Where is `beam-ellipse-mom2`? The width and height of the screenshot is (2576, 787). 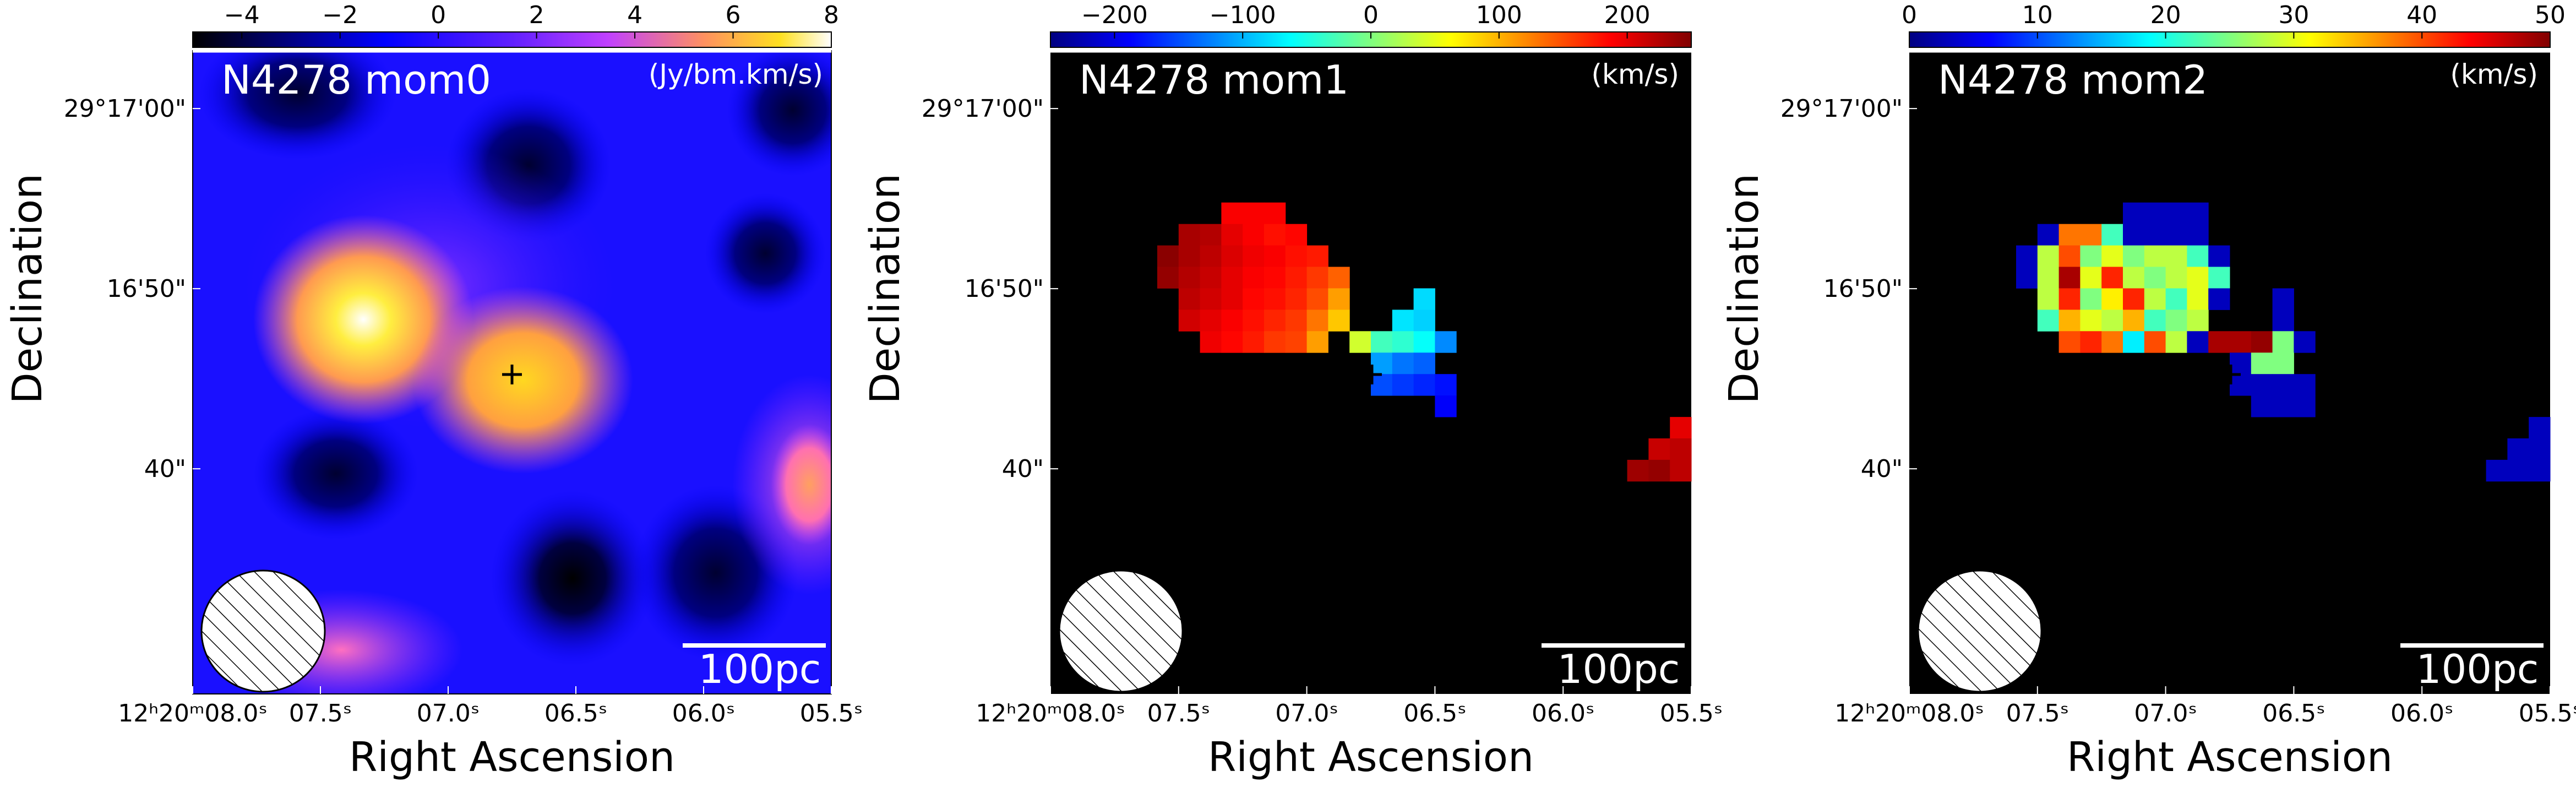
beam-ellipse-mom2 is located at coordinates (1980, 631).